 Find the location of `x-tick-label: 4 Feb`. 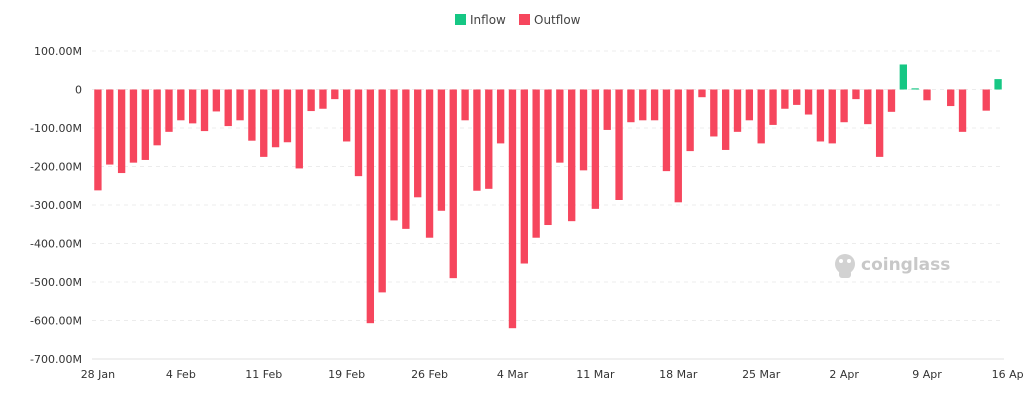

x-tick-label: 4 Feb is located at coordinates (181, 374).